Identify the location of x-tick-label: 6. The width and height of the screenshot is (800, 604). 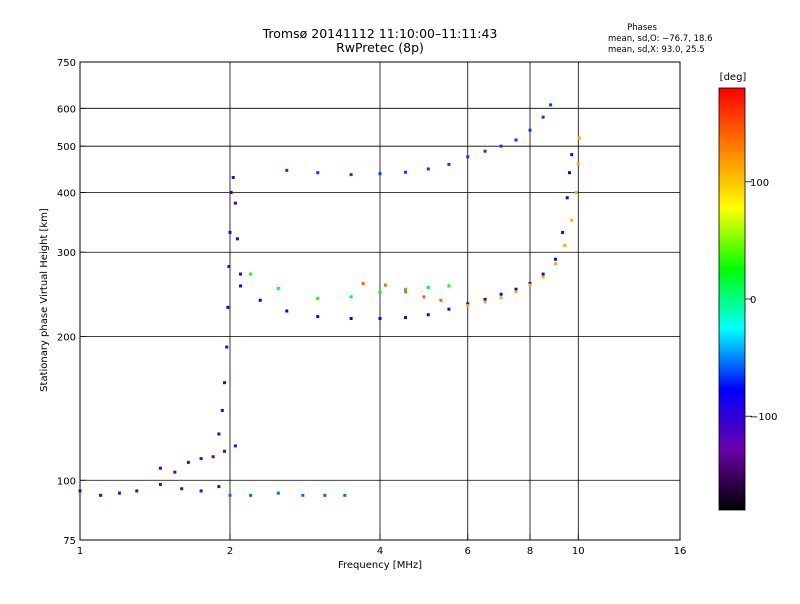
(468, 551).